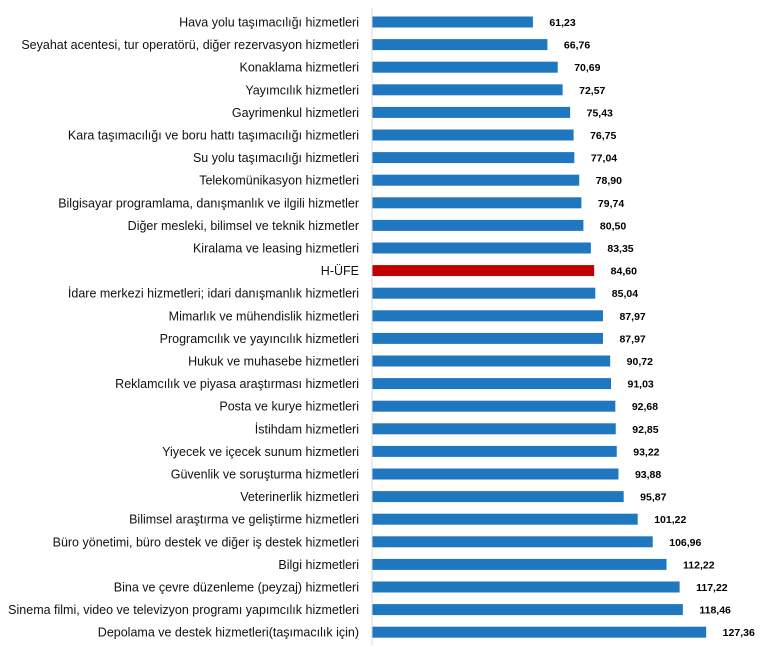 This screenshot has width=780, height=648. I want to click on value-label: 61,23, so click(562, 23).